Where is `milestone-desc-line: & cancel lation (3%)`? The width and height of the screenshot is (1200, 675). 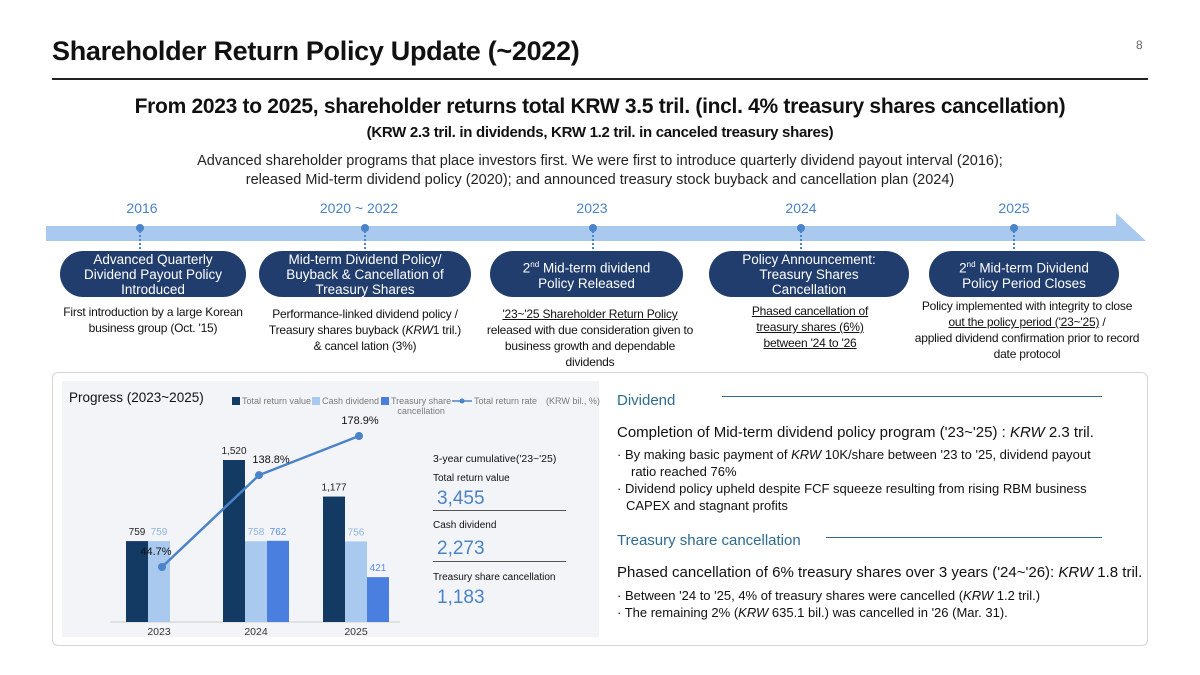
milestone-desc-line: & cancel lation (3%) is located at coordinates (365, 346).